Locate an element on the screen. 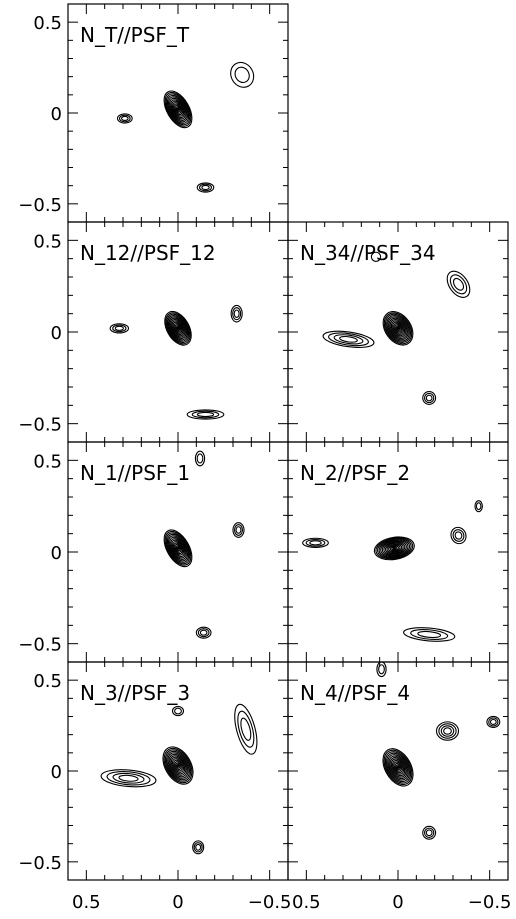  panel-3: N_3//PSF_3 is located at coordinates (178, 771).